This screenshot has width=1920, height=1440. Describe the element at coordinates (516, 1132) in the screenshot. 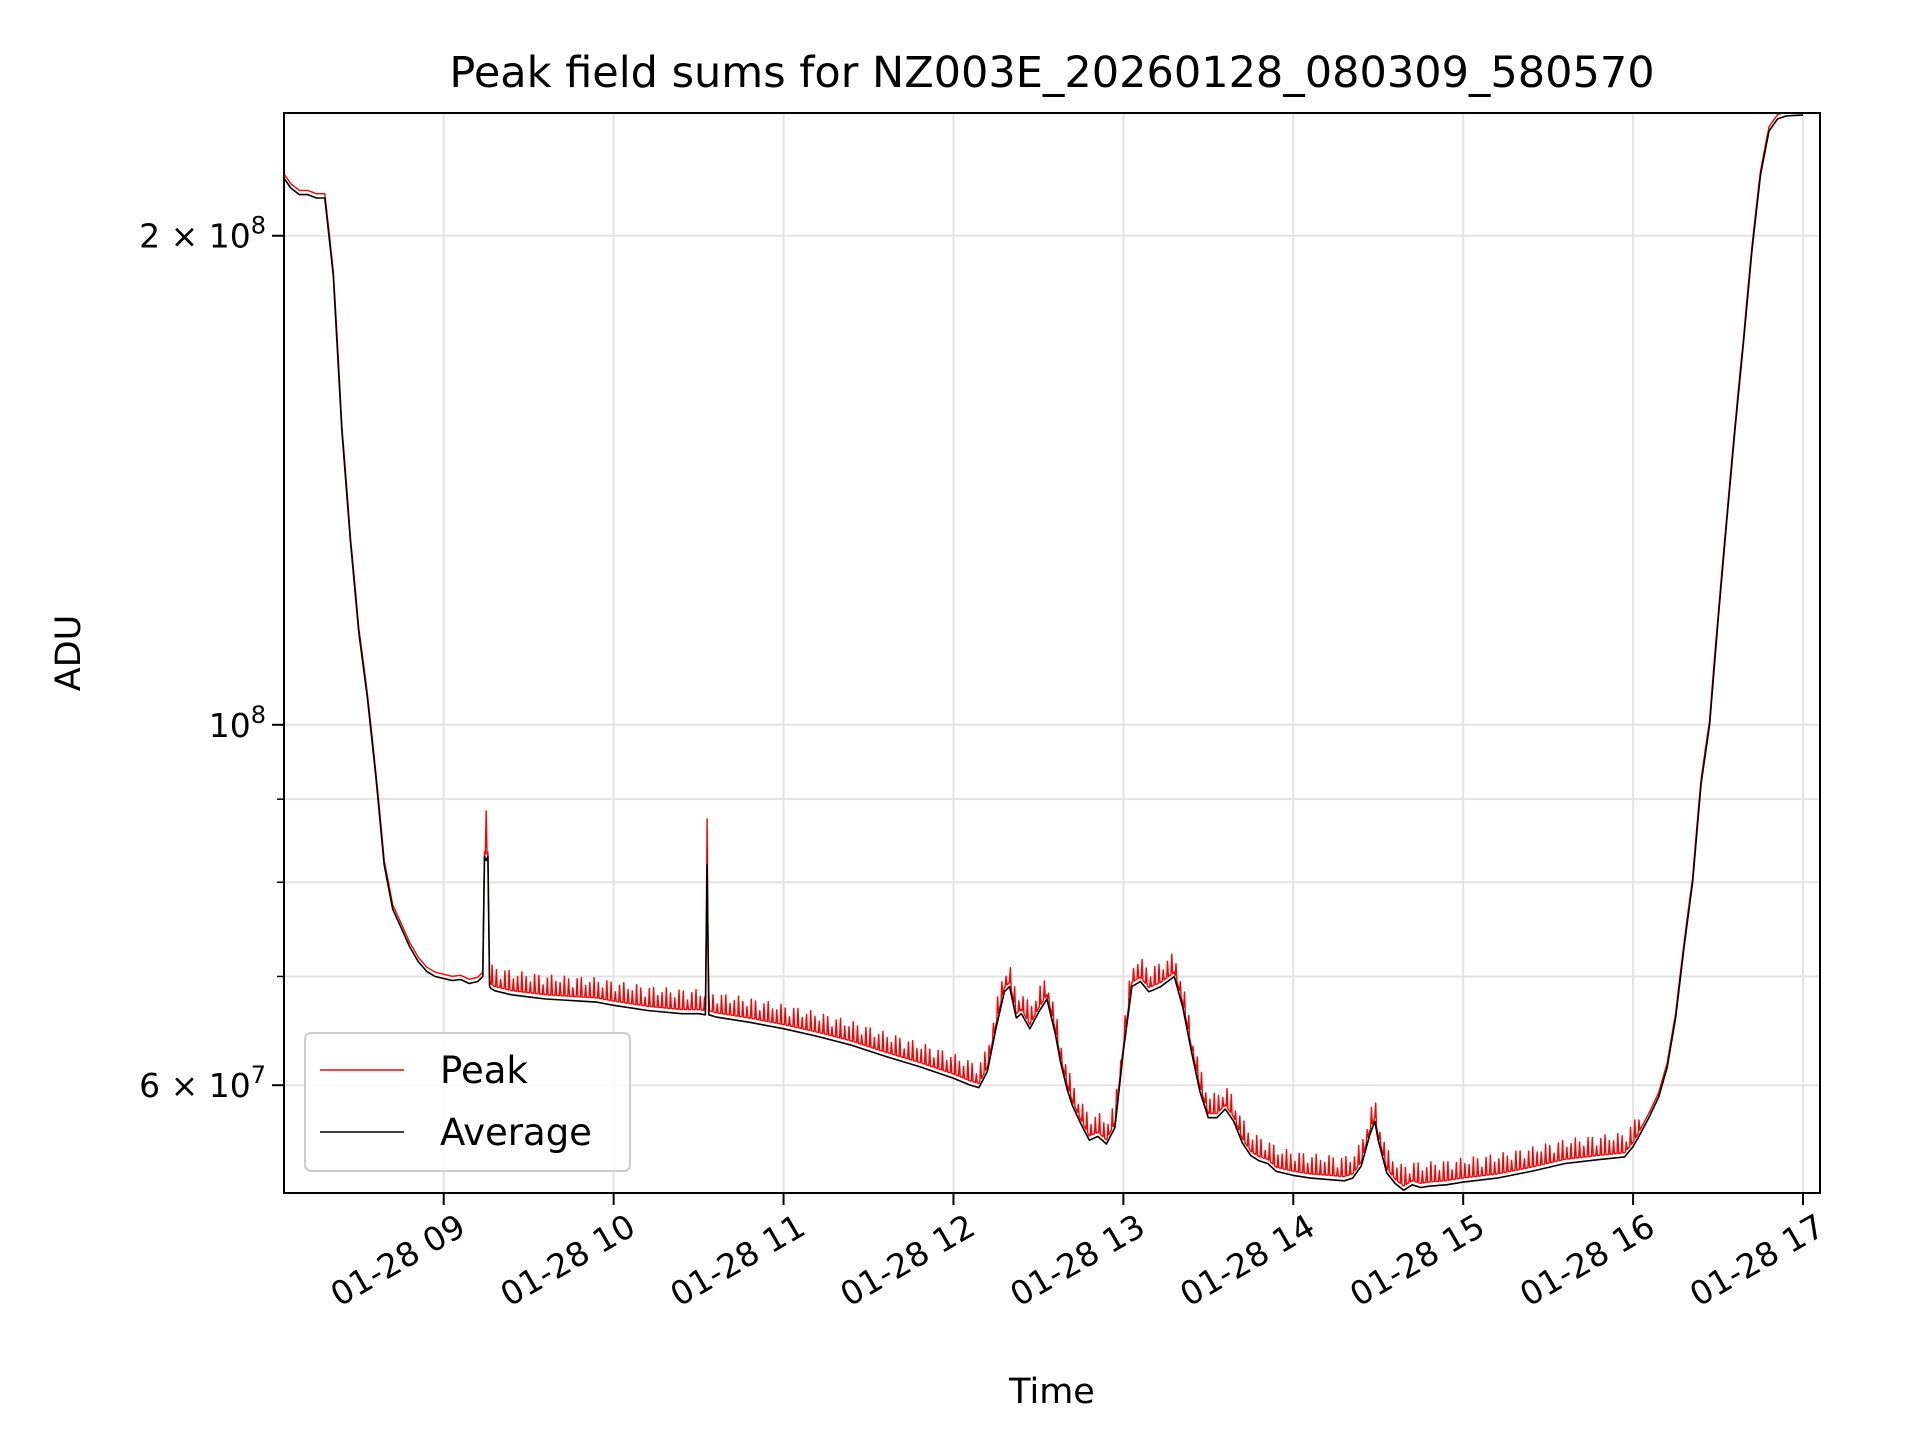

I see `legend-label-average: Average` at that location.